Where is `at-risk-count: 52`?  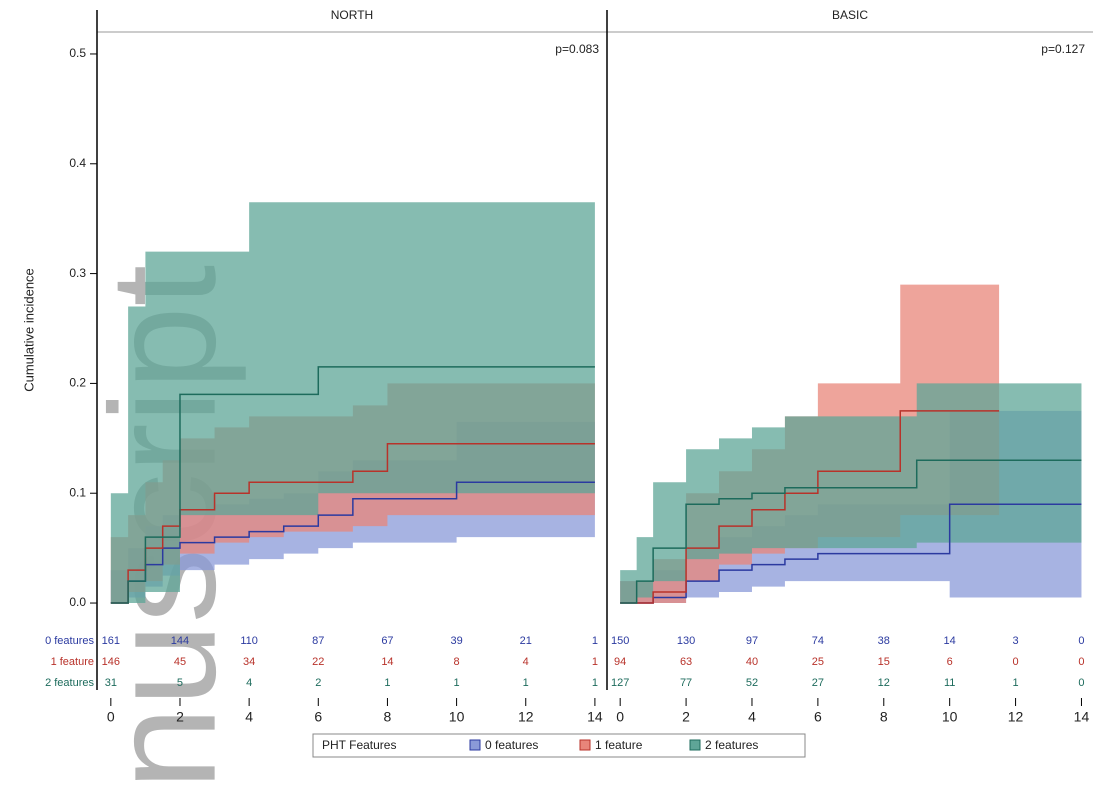 at-risk-count: 52 is located at coordinates (752, 683).